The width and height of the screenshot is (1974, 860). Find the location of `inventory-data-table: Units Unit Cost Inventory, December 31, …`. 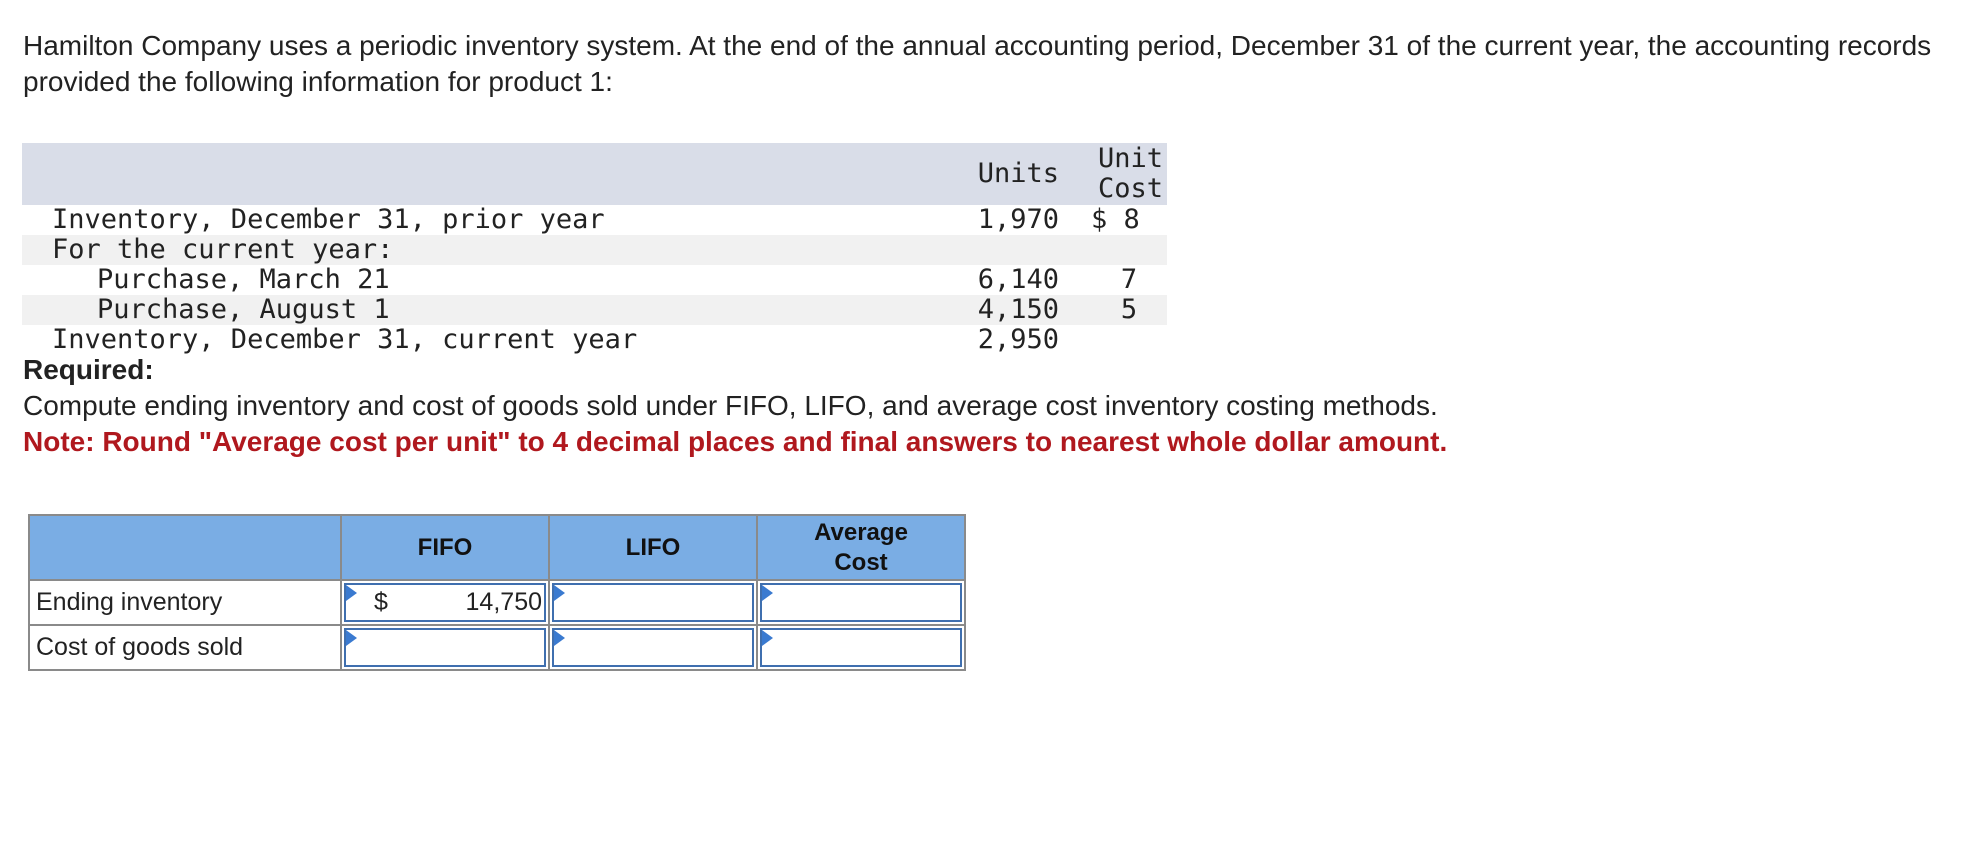

inventory-data-table: Units Unit Cost Inventory, December 31, … is located at coordinates (594, 249).